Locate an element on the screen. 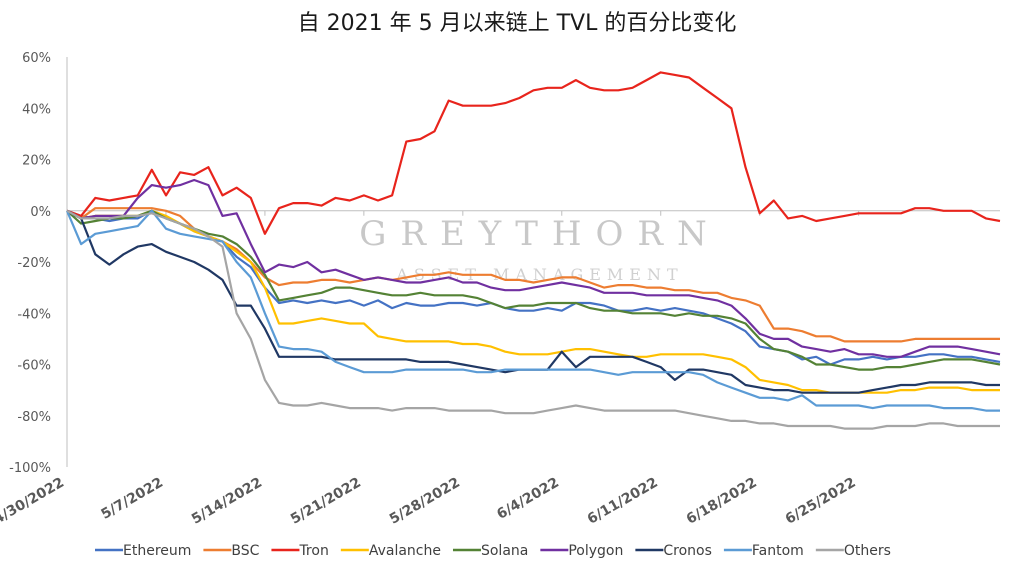 This screenshot has width=1035, height=577. x-tick-label: 5/28/2022 is located at coordinates (425, 501).